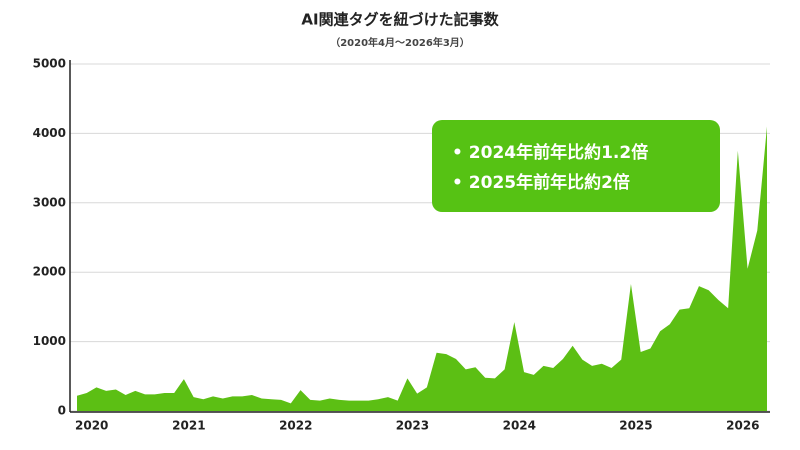  I want to click on x-tick-label: 2023, so click(412, 426).